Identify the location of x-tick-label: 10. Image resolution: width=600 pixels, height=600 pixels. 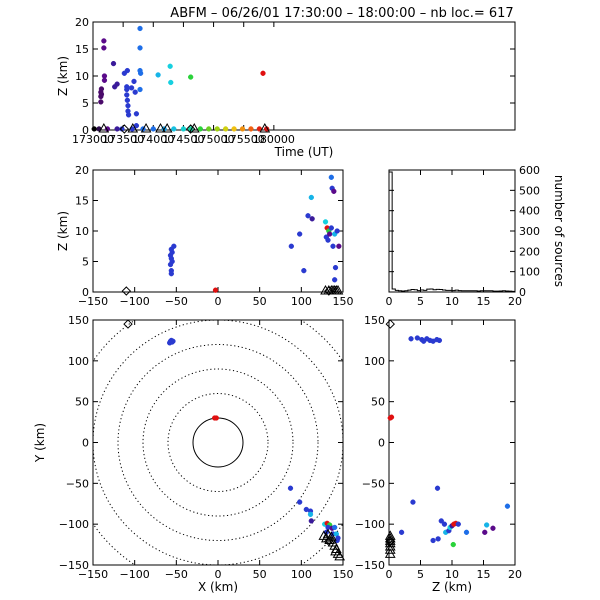
(452, 574).